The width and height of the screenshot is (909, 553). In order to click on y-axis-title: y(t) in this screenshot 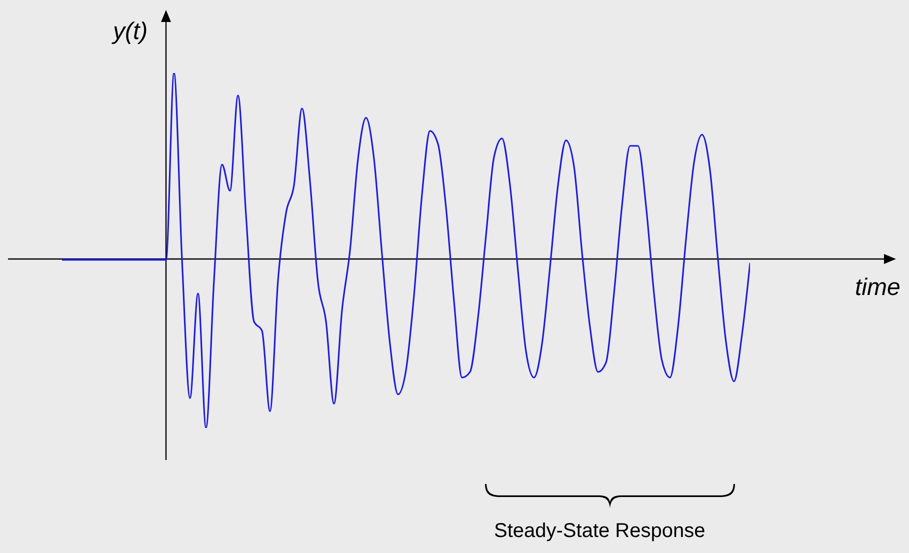, I will do `click(130, 32)`.